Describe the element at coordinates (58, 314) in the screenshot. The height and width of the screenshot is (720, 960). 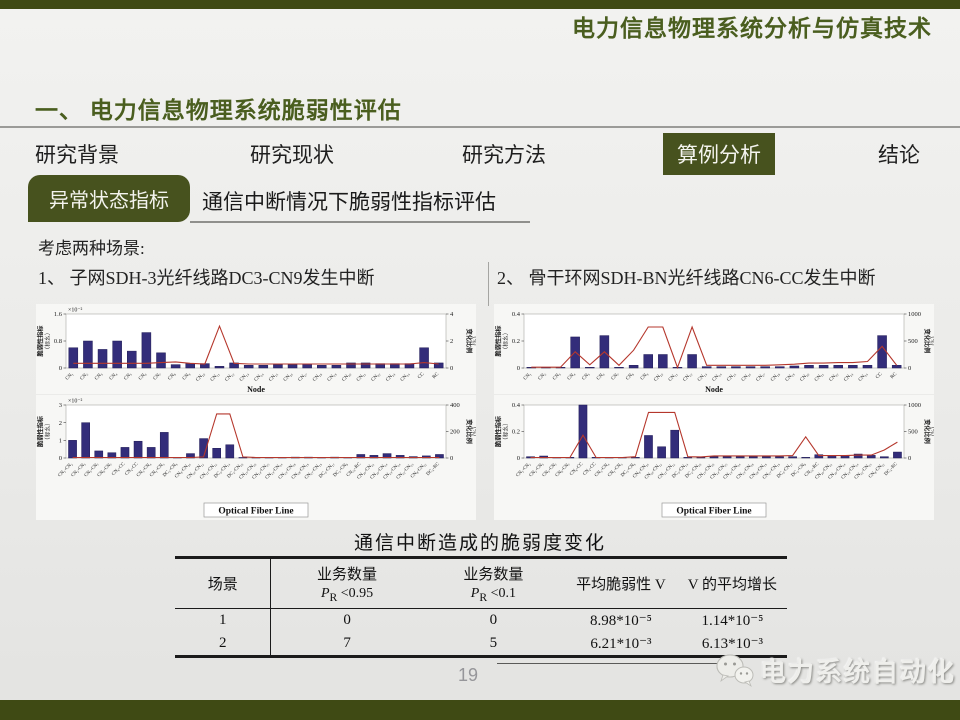
I see `svg-text: 1.6` at that location.